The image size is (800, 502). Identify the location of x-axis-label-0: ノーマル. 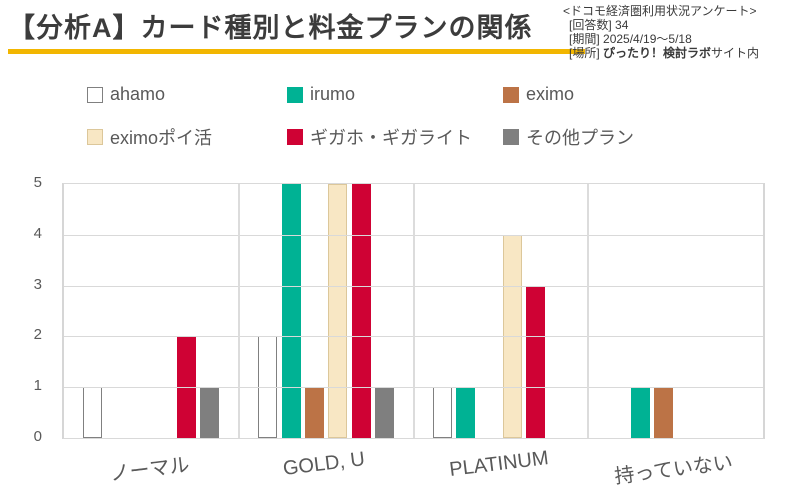
(149, 470).